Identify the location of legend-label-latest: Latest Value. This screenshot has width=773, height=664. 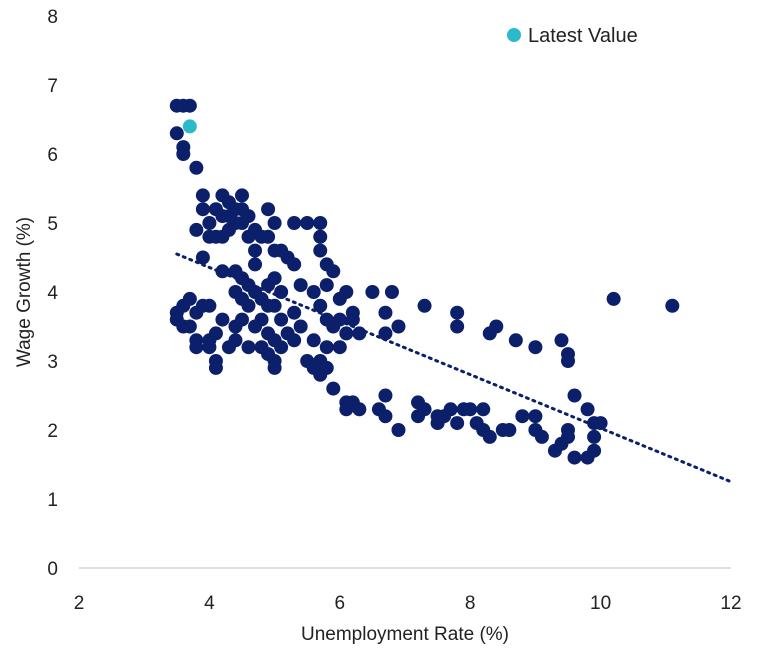
(583, 36).